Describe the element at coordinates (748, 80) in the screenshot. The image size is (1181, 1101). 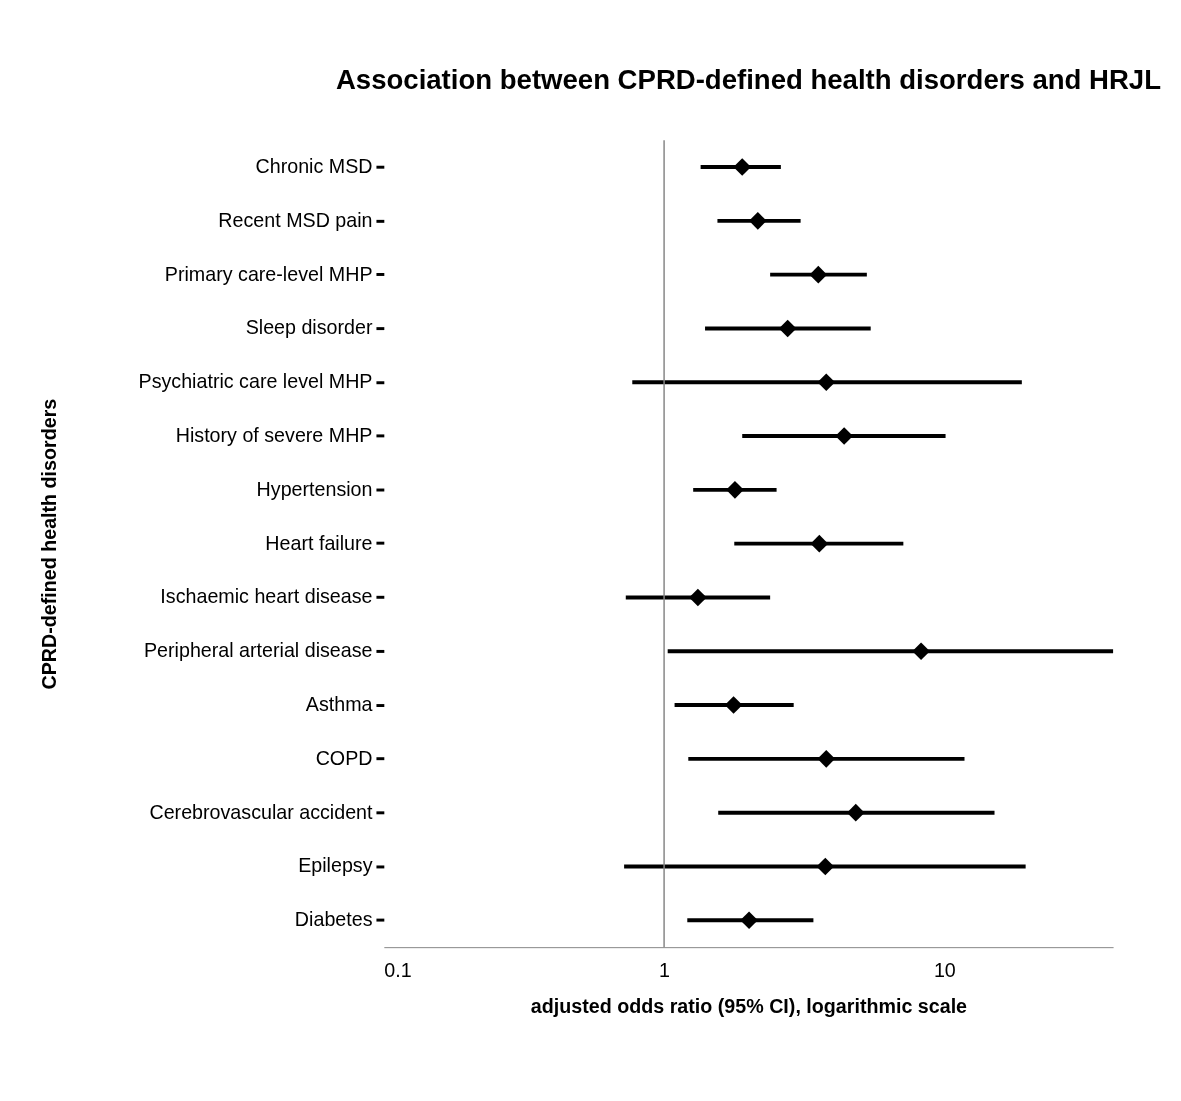
I see `chart-title: Association between CPRD-defined health disorders and HRJL` at that location.